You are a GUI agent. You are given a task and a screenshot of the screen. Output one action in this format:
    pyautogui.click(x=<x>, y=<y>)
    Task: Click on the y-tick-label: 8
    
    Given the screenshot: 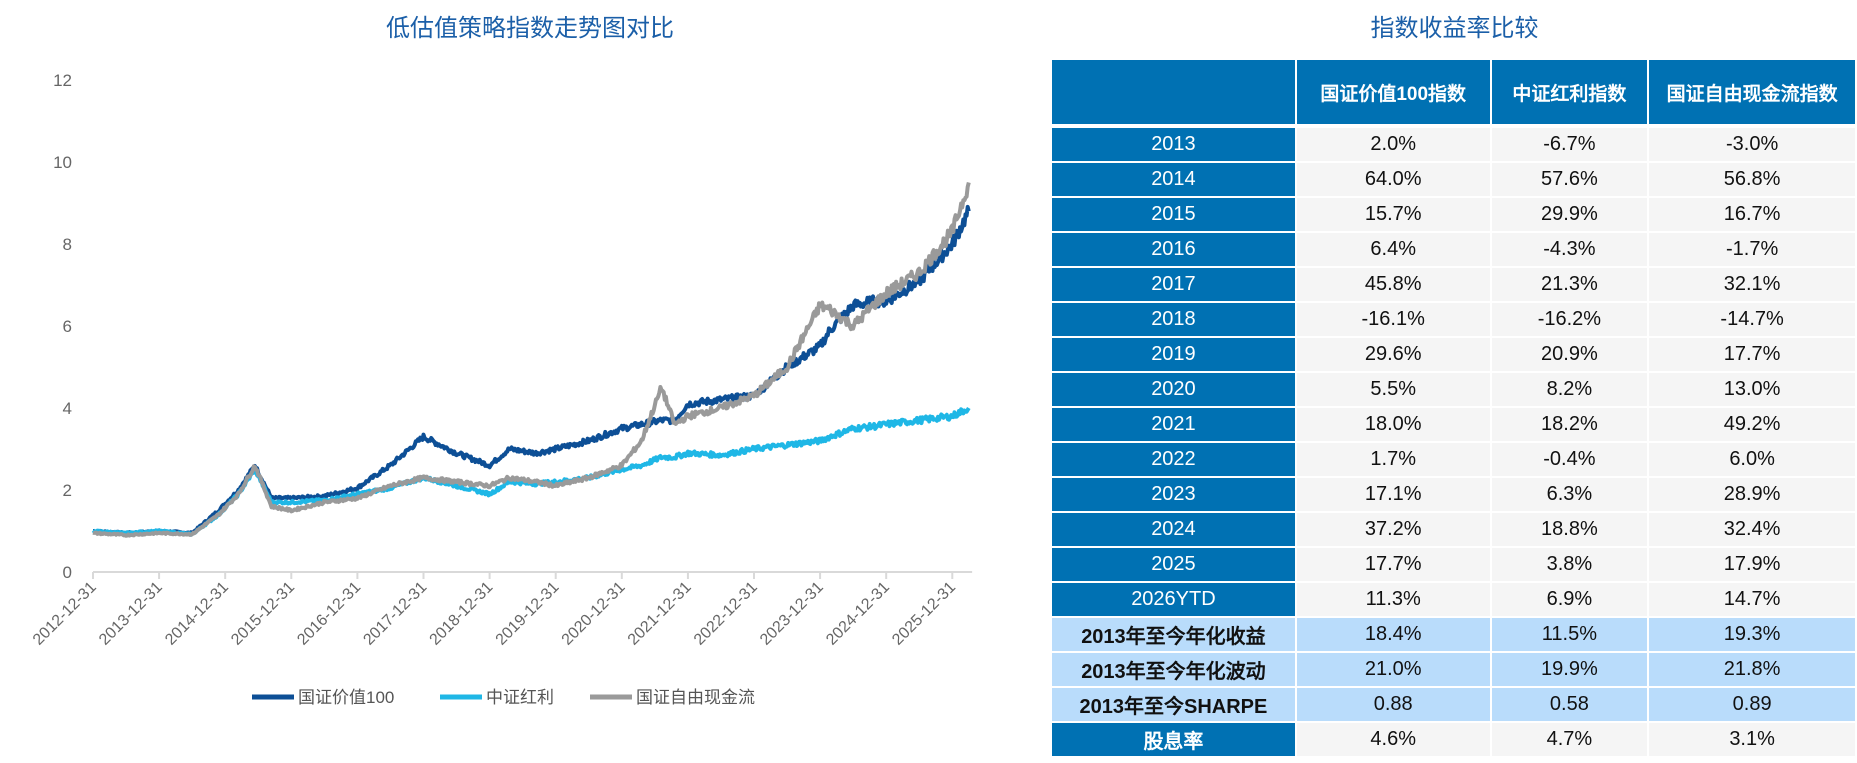 What is the action you would take?
    pyautogui.click(x=67, y=244)
    